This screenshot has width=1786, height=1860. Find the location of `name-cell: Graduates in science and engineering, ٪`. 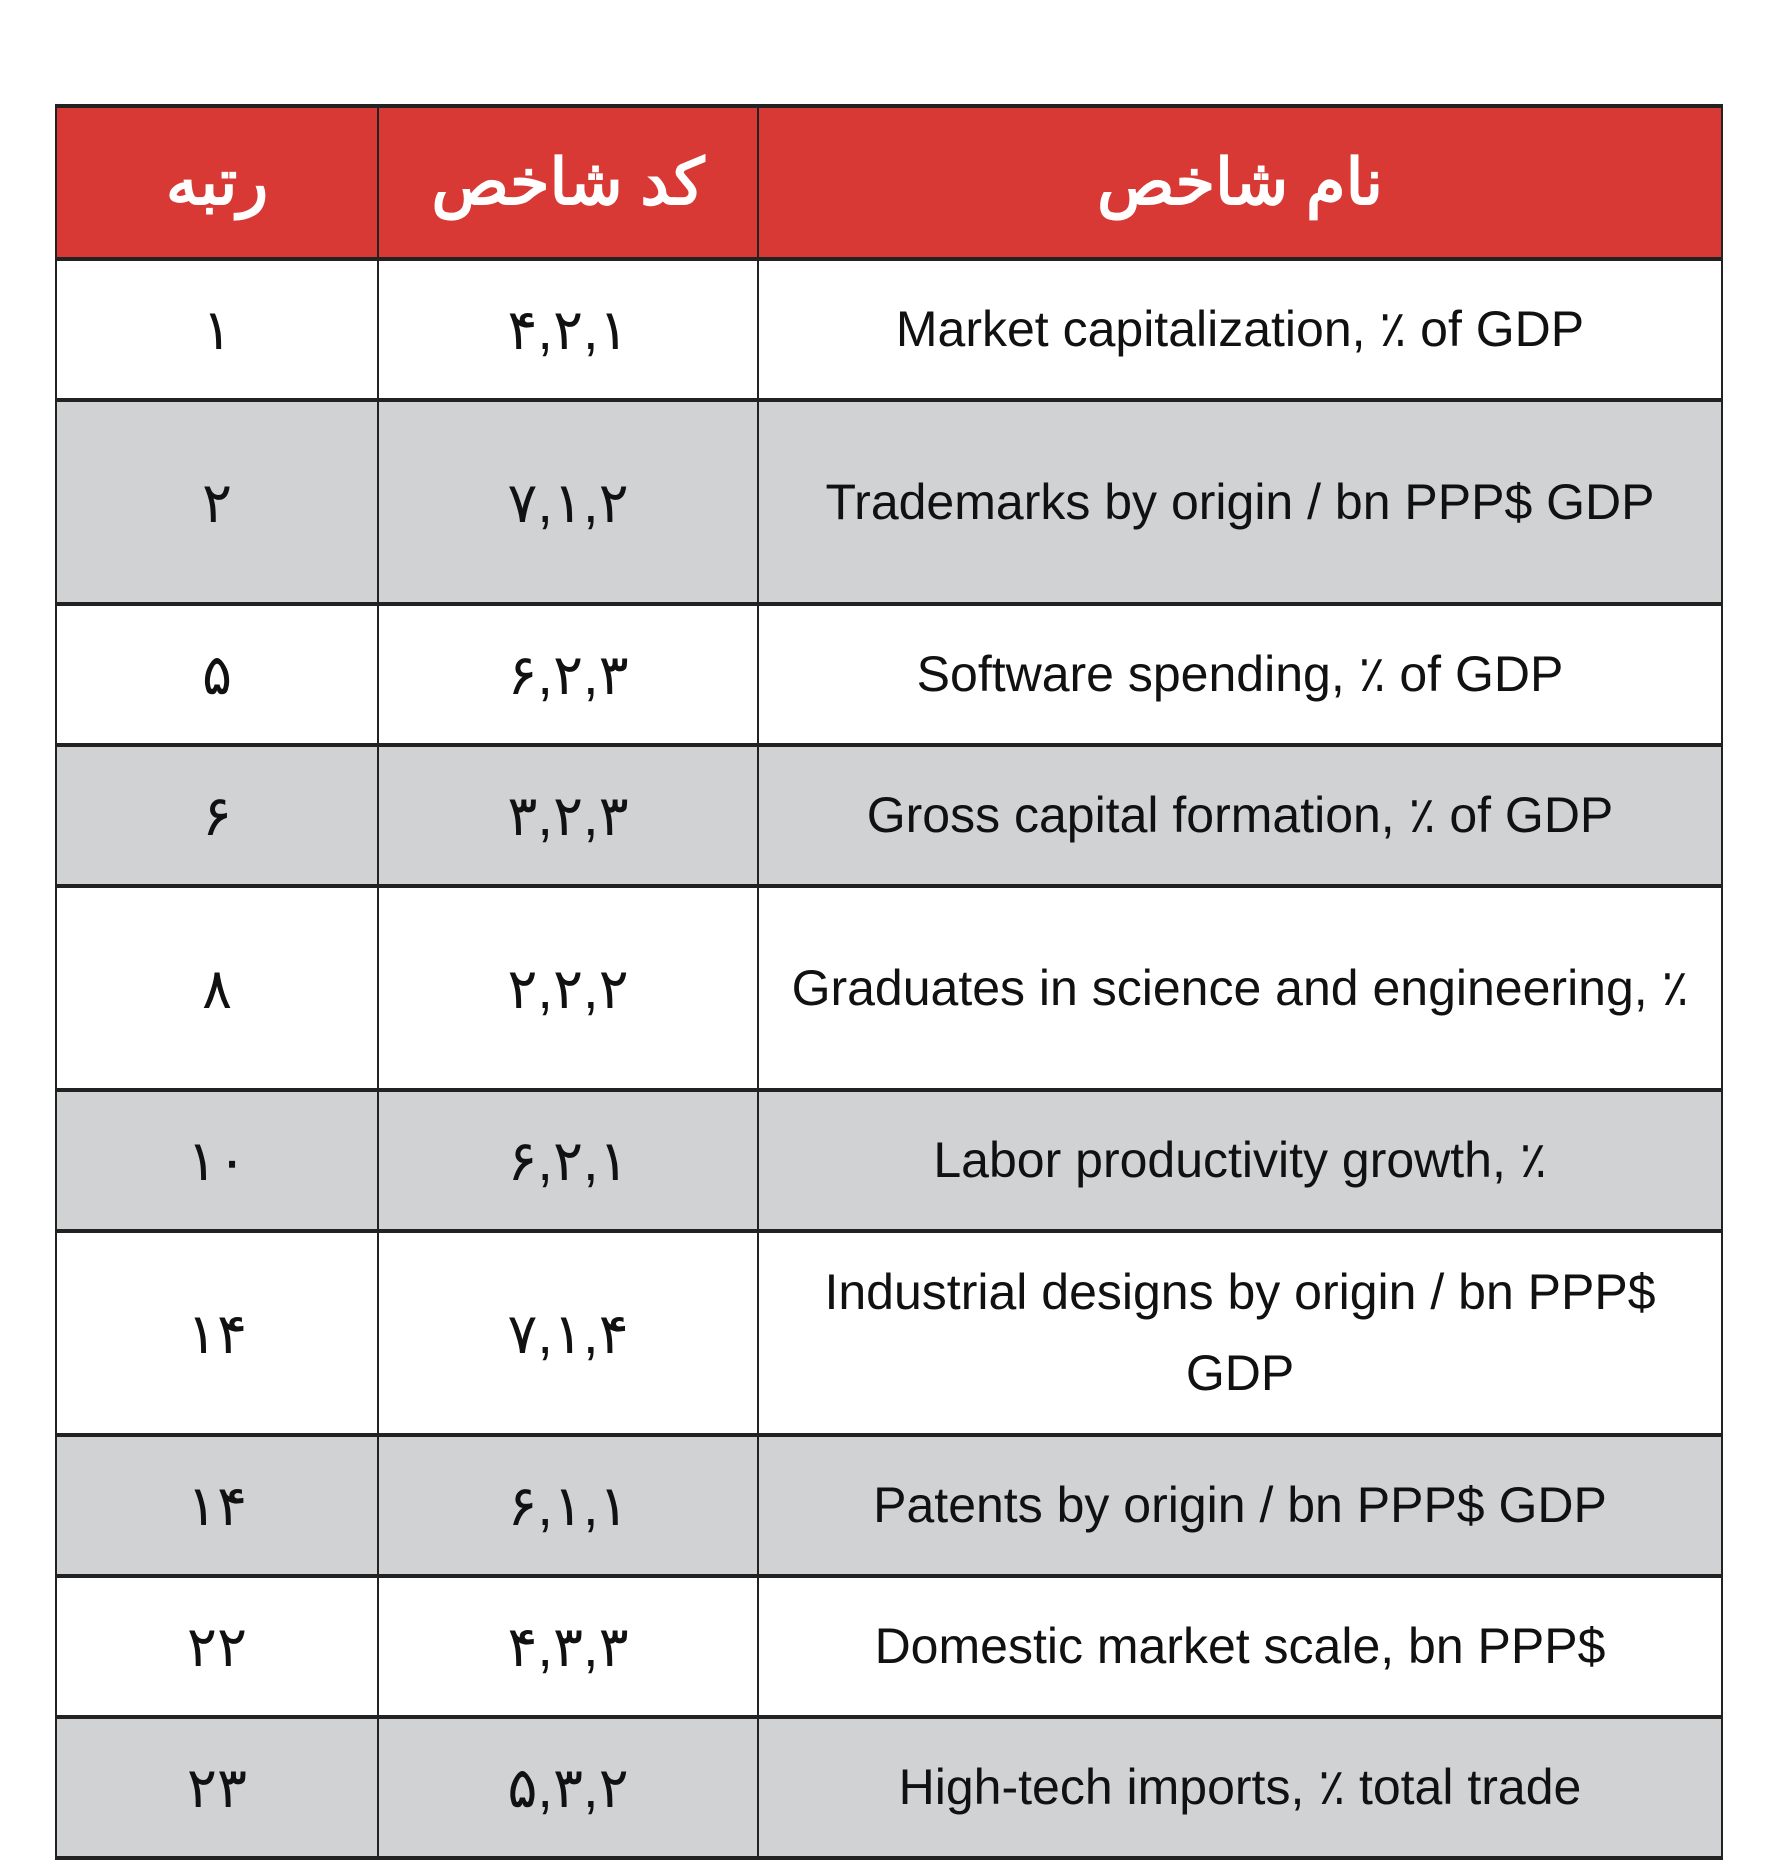

name-cell: Graduates in science and engineering, ٪ is located at coordinates (1240, 988).